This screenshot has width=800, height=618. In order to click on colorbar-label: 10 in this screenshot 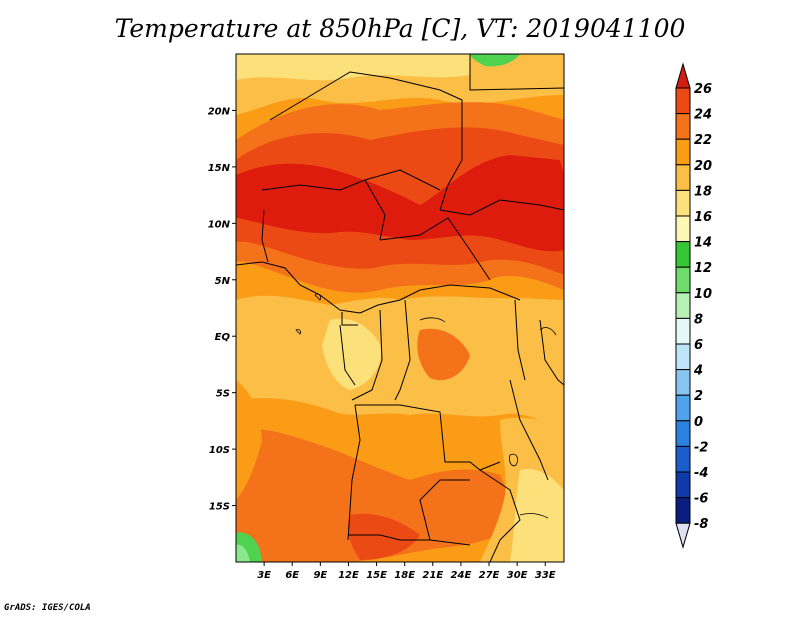, I will do `click(703, 294)`.